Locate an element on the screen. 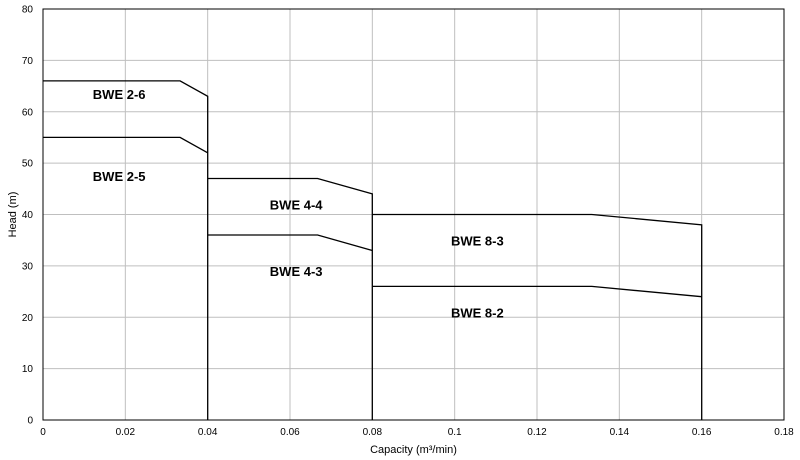 The image size is (800, 460). y-tick-label: 40 is located at coordinates (28, 215).